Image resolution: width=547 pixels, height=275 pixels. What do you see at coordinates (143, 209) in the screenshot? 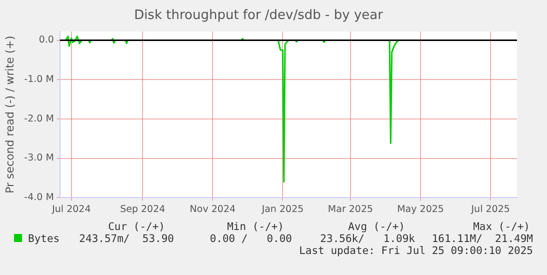
I see `x-tick-label: Sep 2024` at bounding box center [143, 209].